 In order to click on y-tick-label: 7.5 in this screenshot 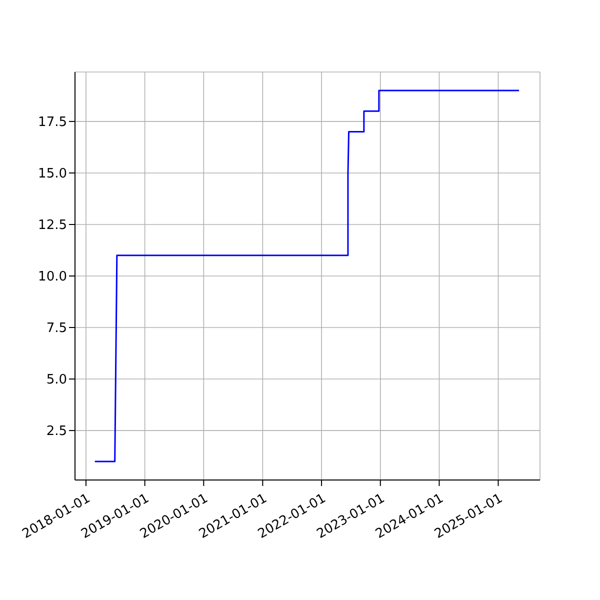, I will do `click(56, 328)`.